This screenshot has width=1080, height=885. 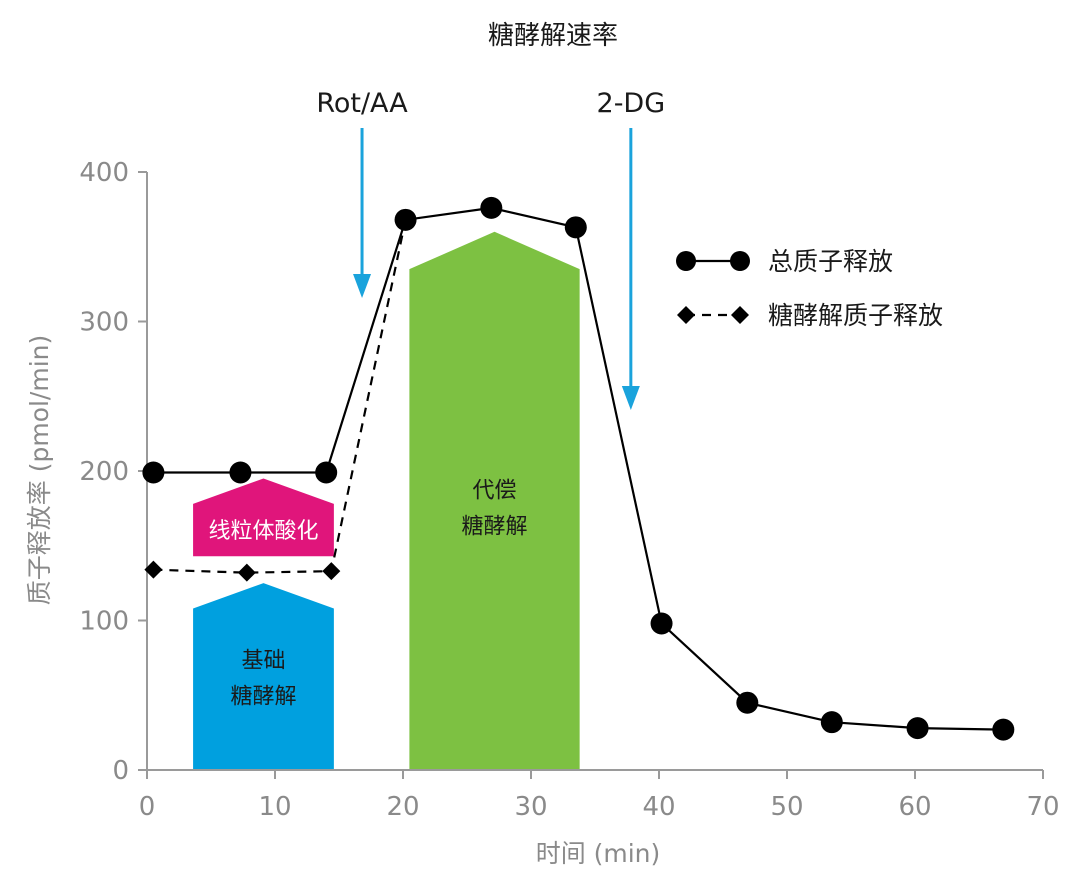 What do you see at coordinates (631, 103) in the screenshot?
I see `injection-label-1: 2-DG` at bounding box center [631, 103].